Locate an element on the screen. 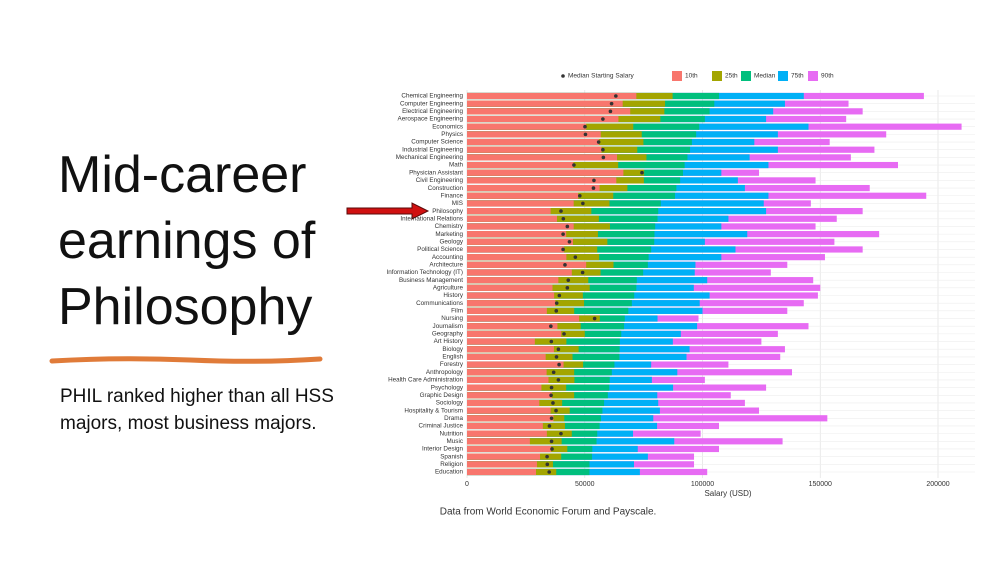 The width and height of the screenshot is (1000, 562). y-tick-label: Computer Engineering is located at coordinates (432, 103).